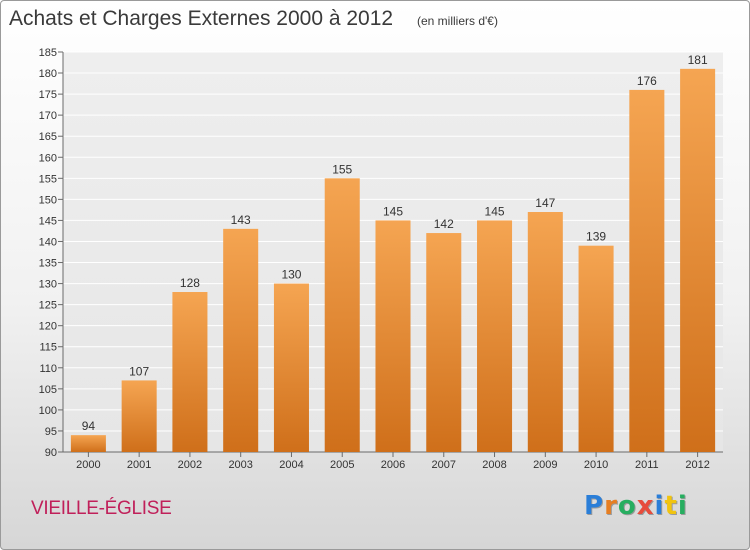  What do you see at coordinates (48, 74) in the screenshot?
I see `y-tick-label: 180` at bounding box center [48, 74].